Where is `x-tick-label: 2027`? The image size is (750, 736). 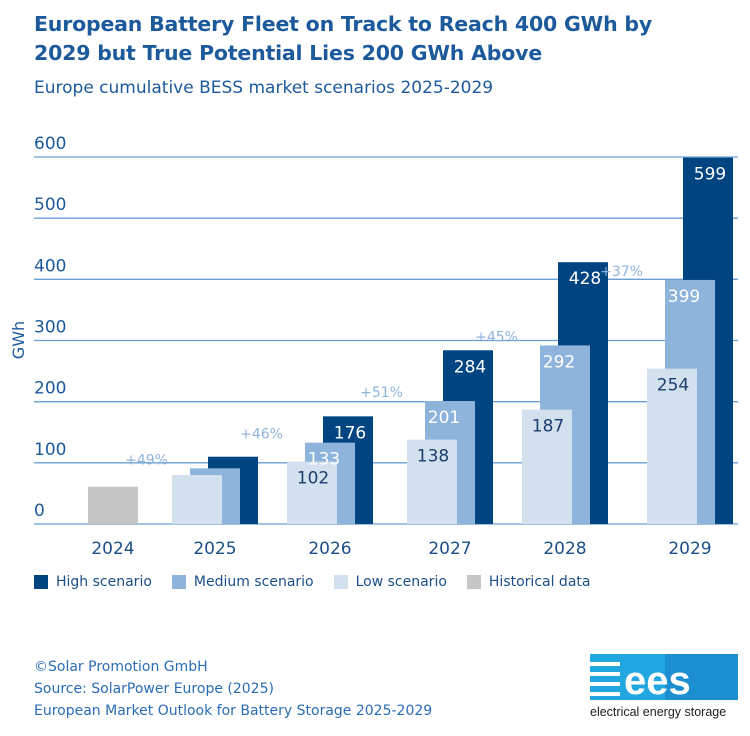 x-tick-label: 2027 is located at coordinates (449, 549).